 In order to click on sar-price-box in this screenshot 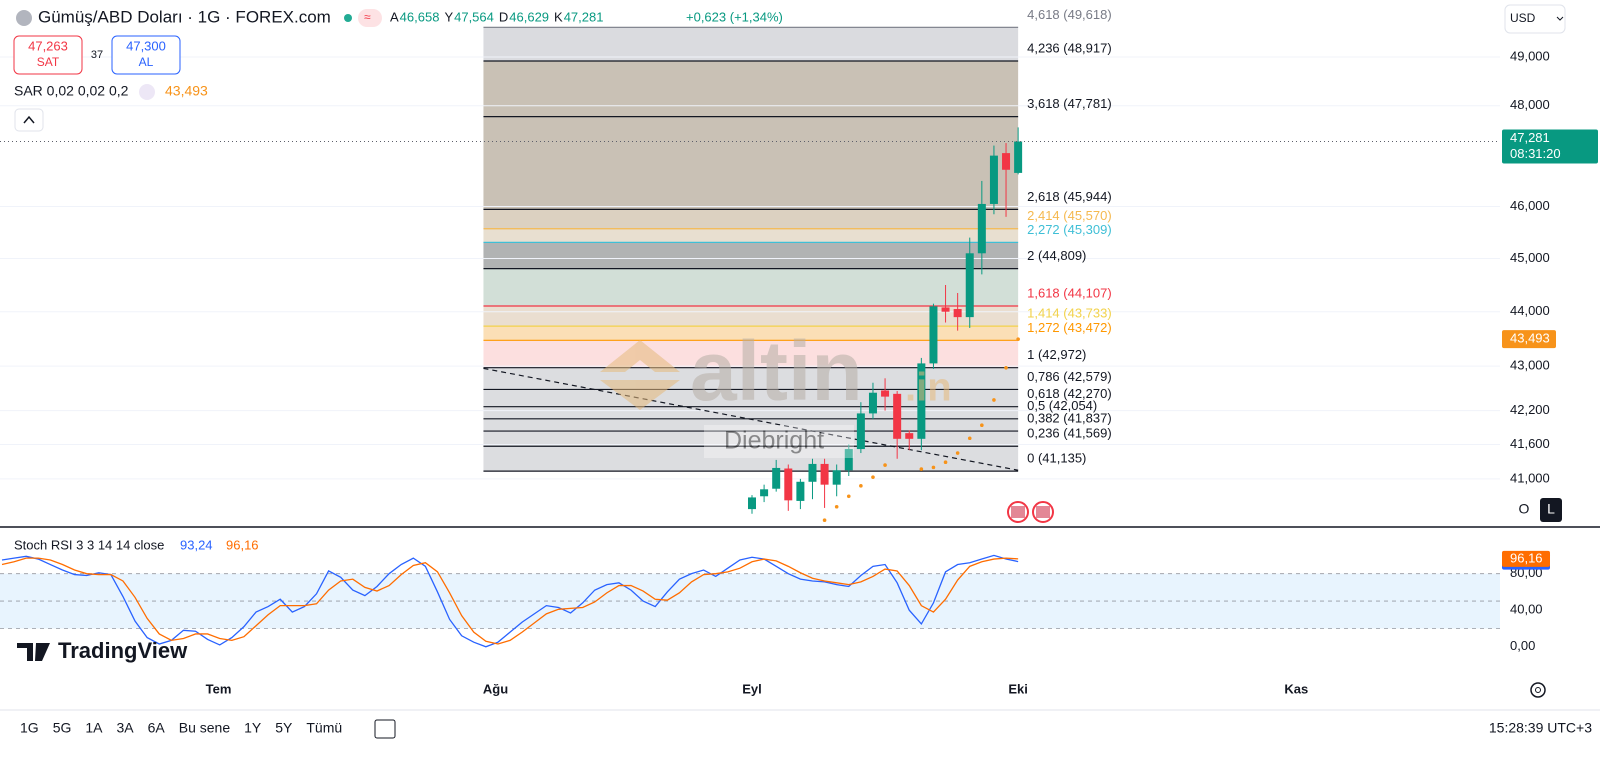, I will do `click(1529, 339)`.